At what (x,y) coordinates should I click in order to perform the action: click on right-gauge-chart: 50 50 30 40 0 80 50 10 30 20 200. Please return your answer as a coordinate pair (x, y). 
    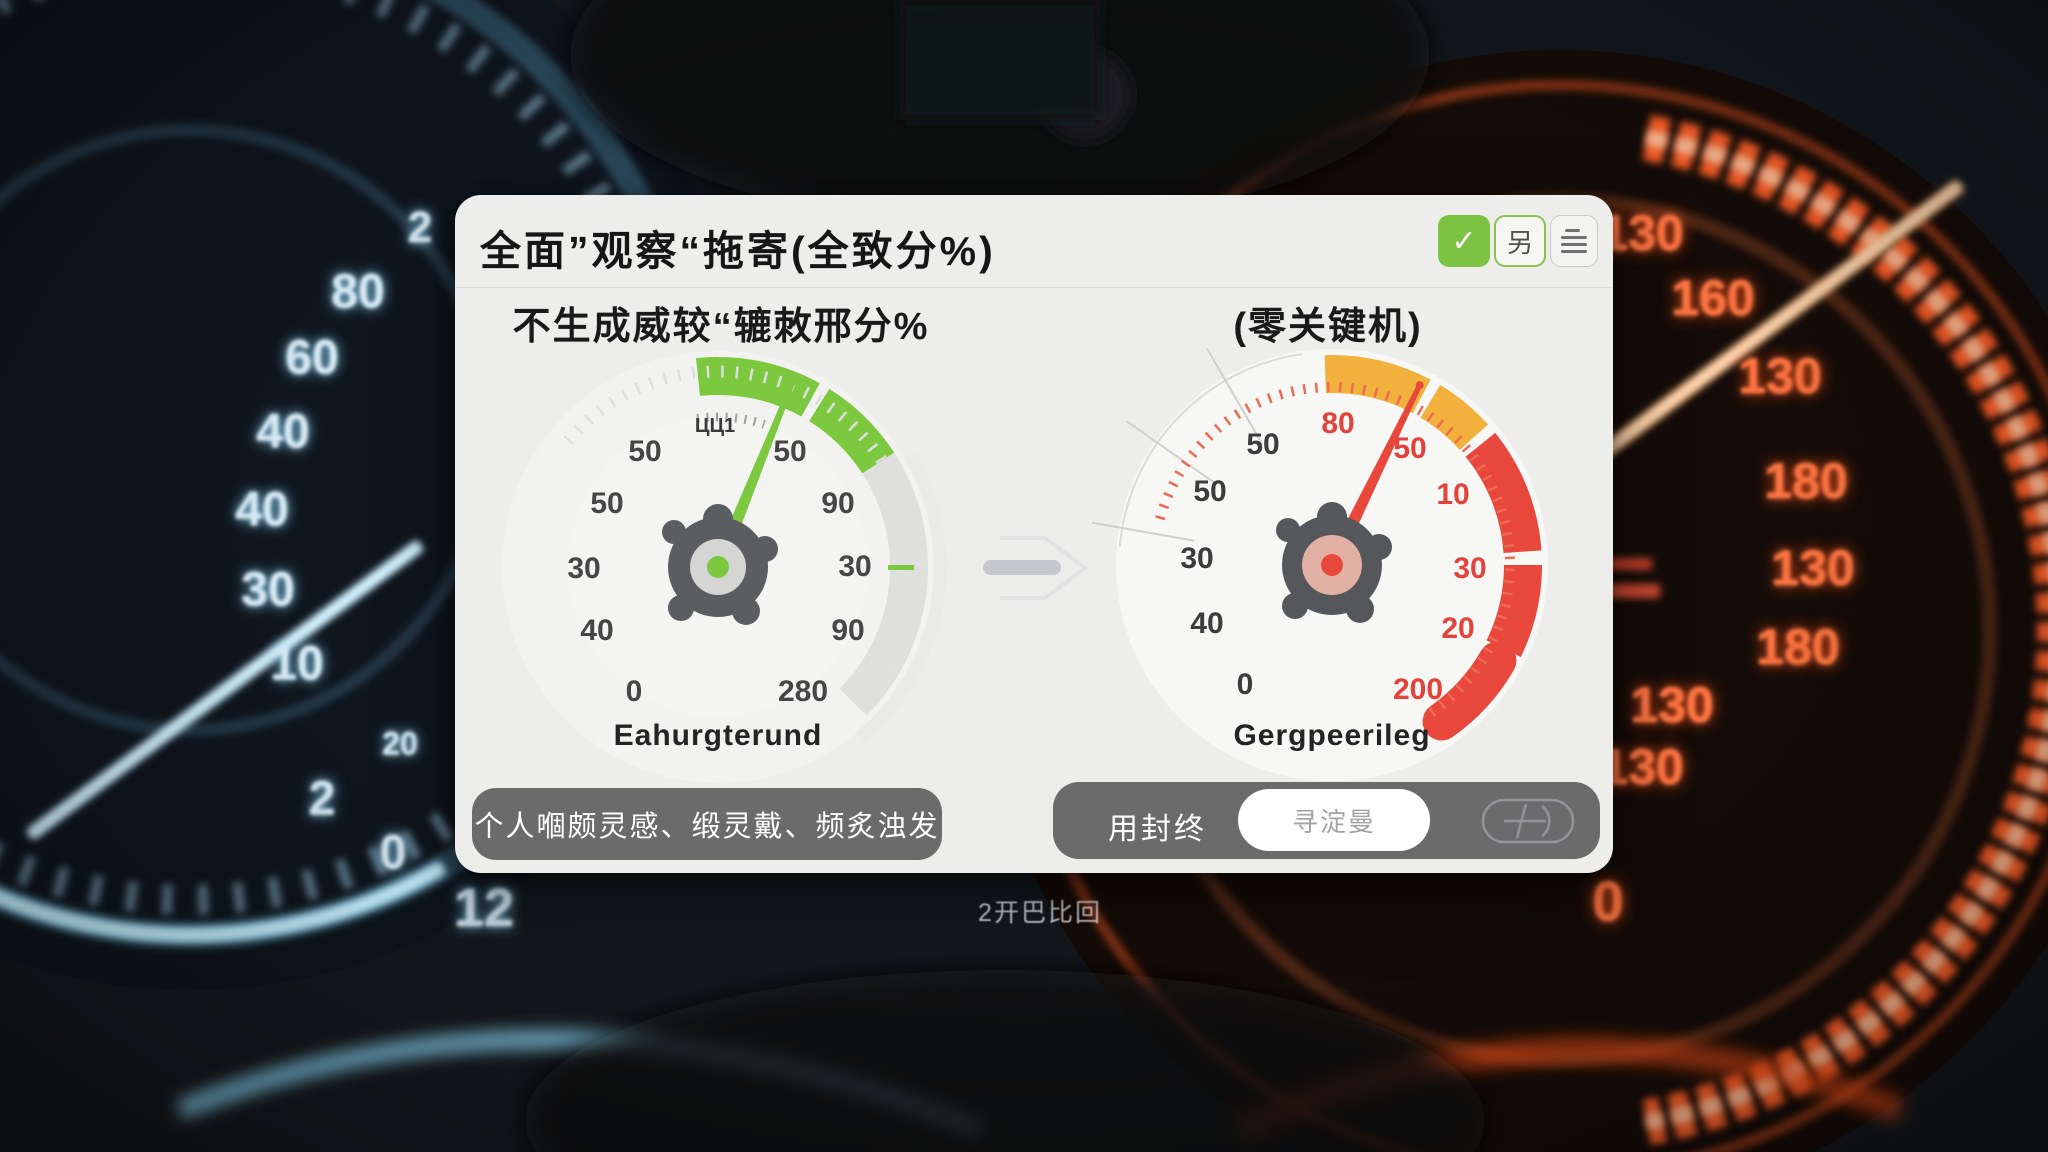
    Looking at the image, I should click on (1320, 564).